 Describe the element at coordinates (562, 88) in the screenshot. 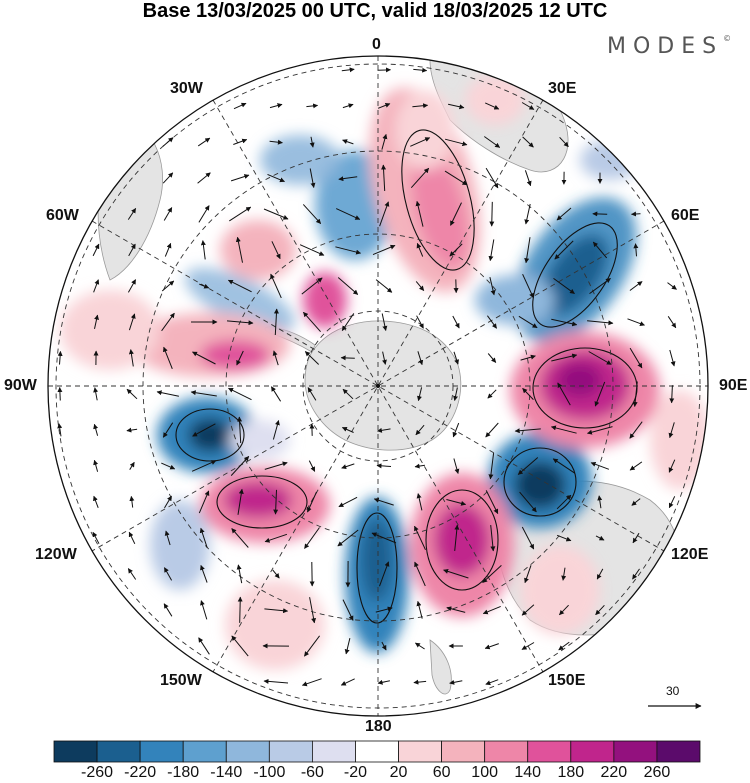

I see `lon-label-30e: 30E` at that location.